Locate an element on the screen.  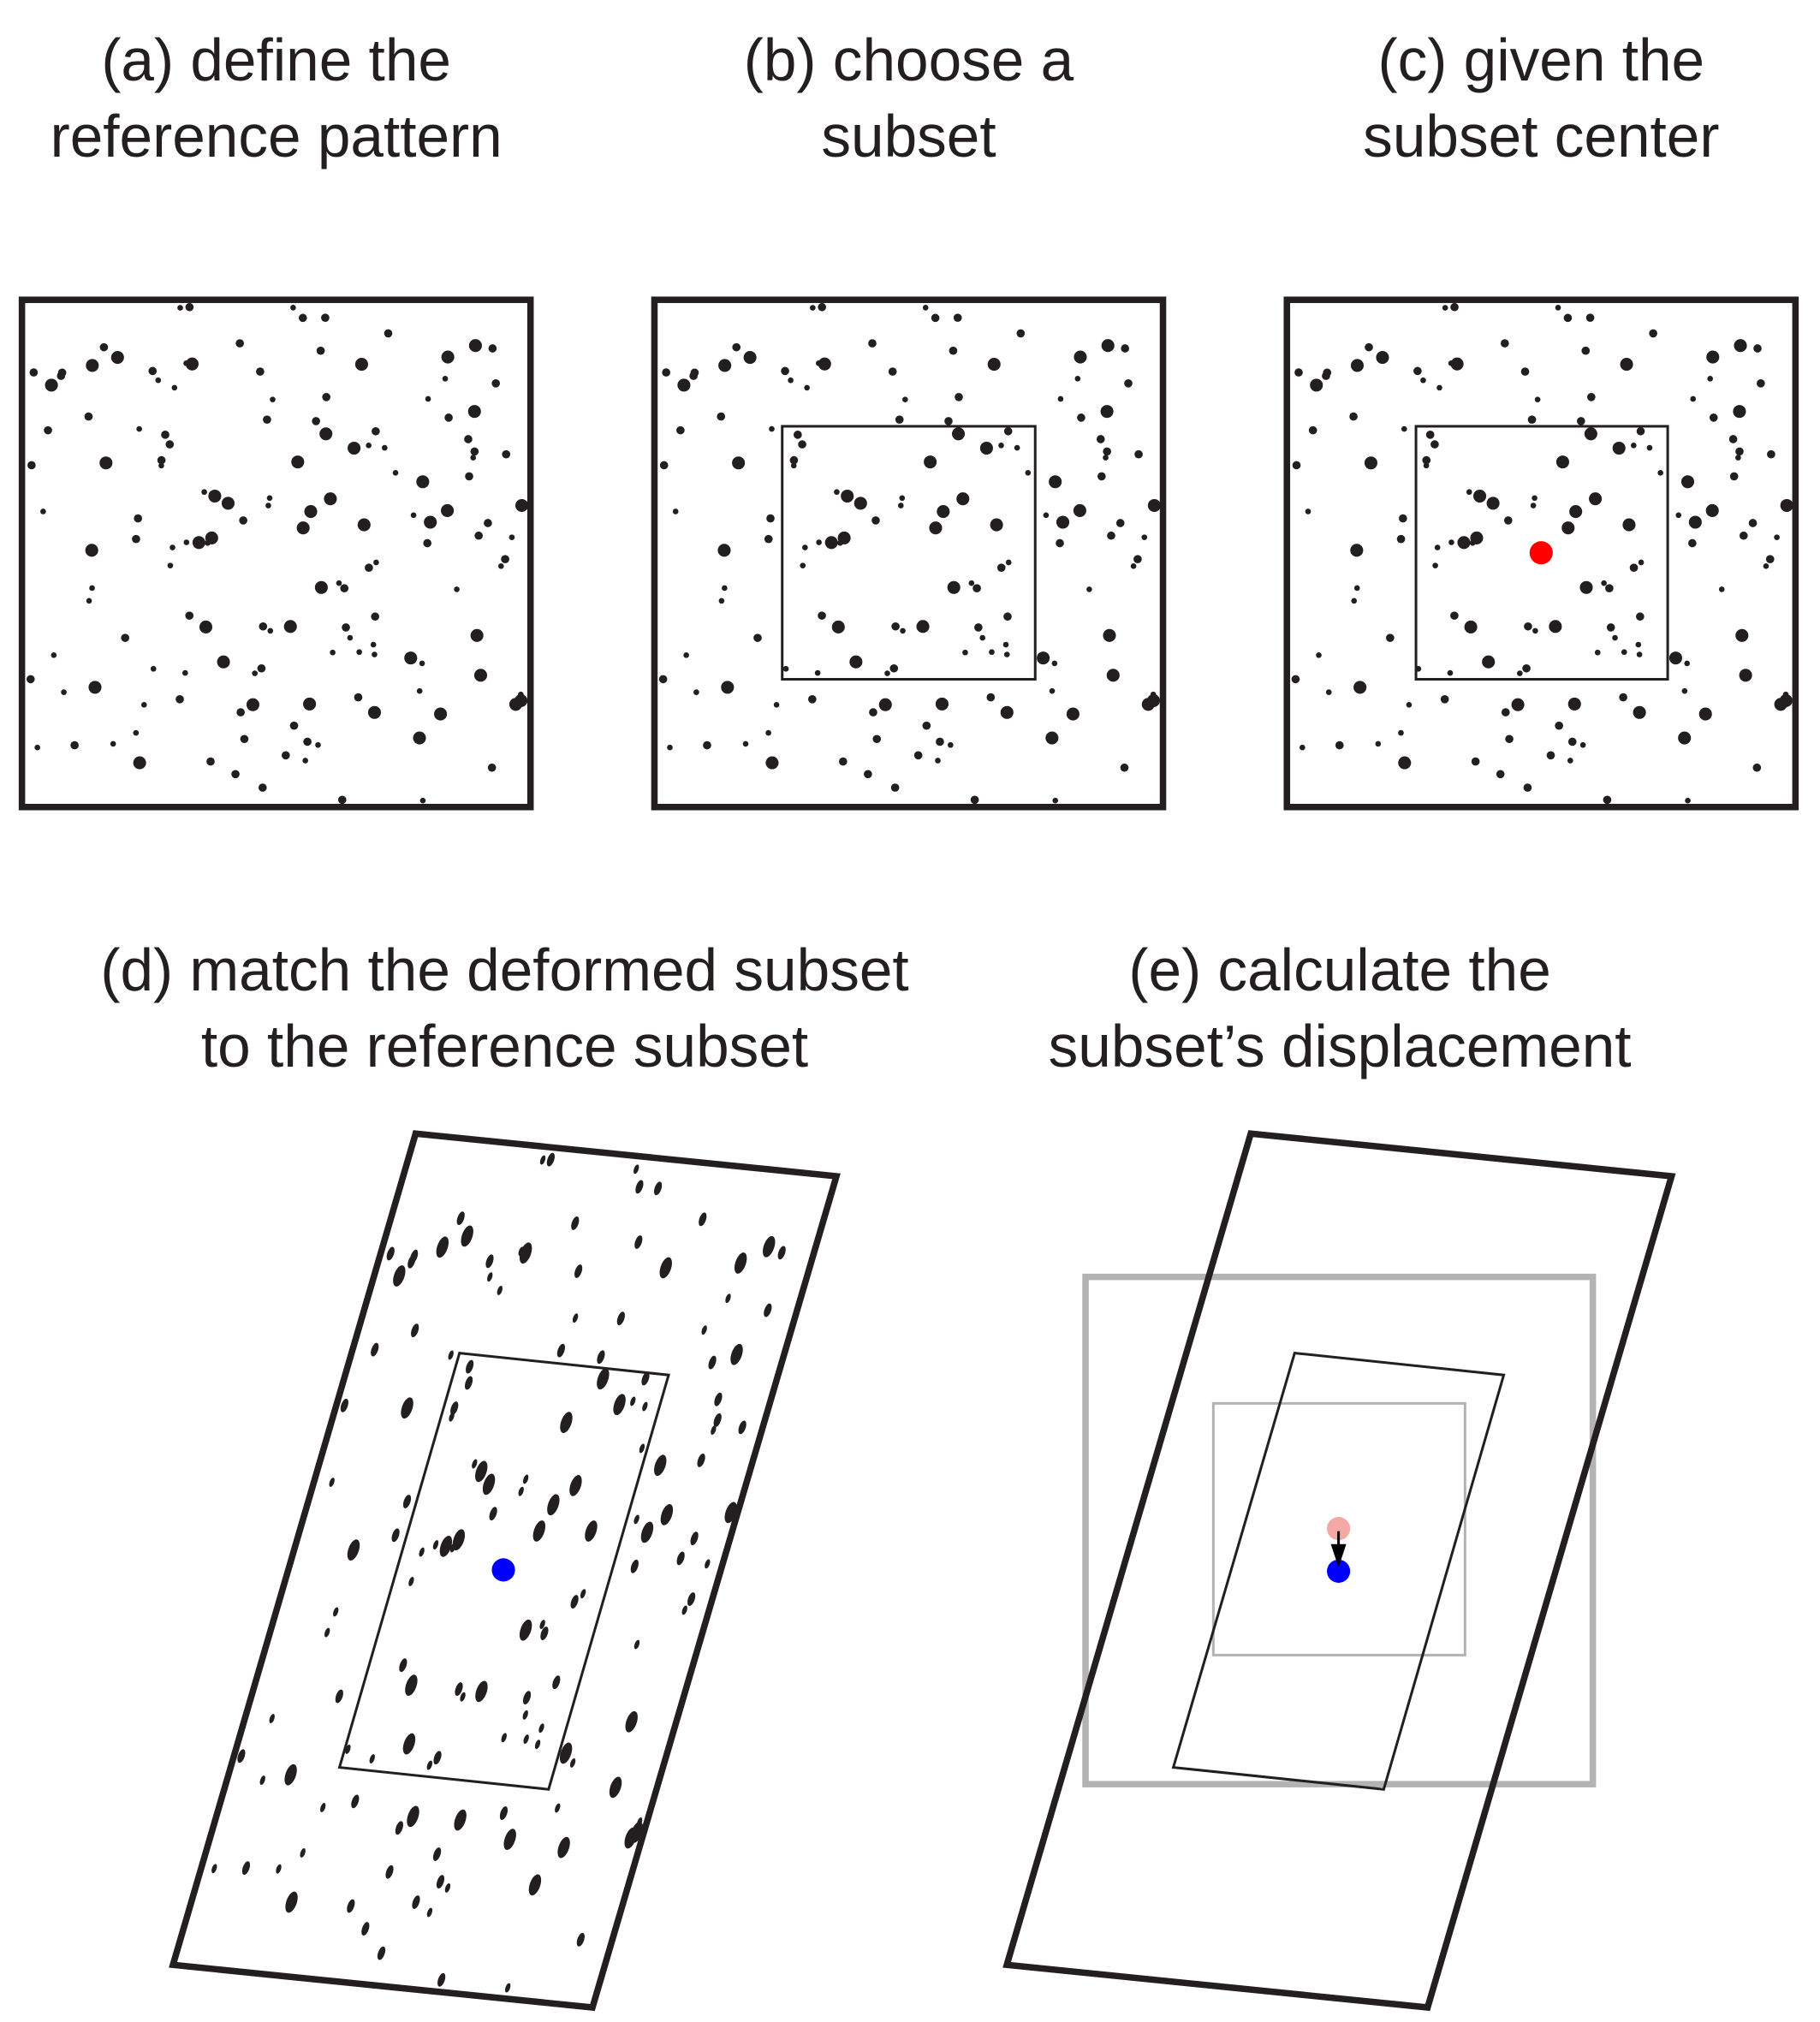
deformed-subset-e is located at coordinates (1338, 1571).